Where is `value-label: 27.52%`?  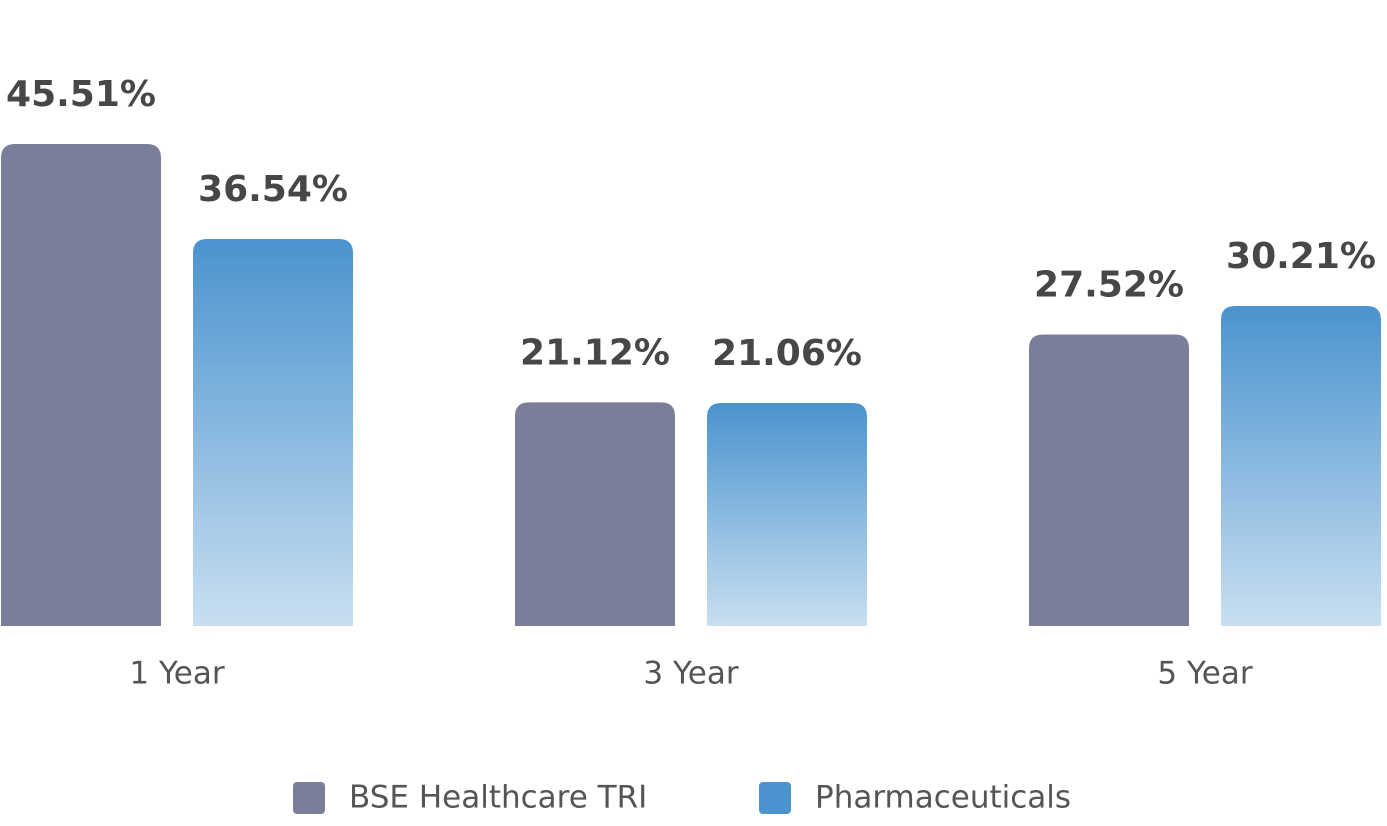 value-label: 27.52% is located at coordinates (1109, 285).